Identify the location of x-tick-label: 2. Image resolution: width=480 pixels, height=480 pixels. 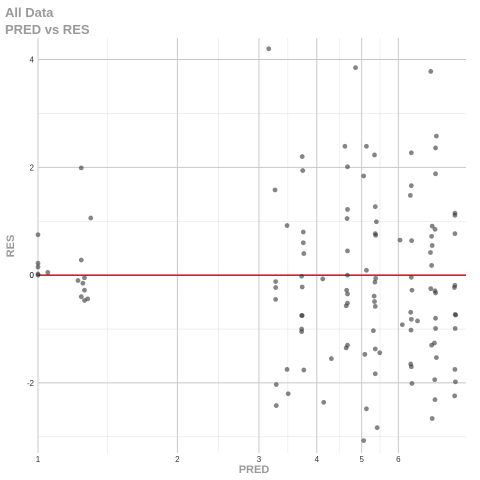
(177, 459).